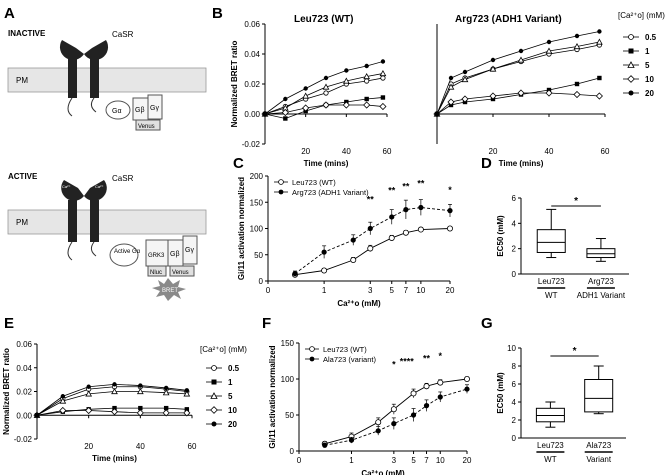 The width and height of the screenshot is (666, 475). What do you see at coordinates (261, 281) in the screenshot?
I see `y-tick-label: 0` at bounding box center [261, 281].